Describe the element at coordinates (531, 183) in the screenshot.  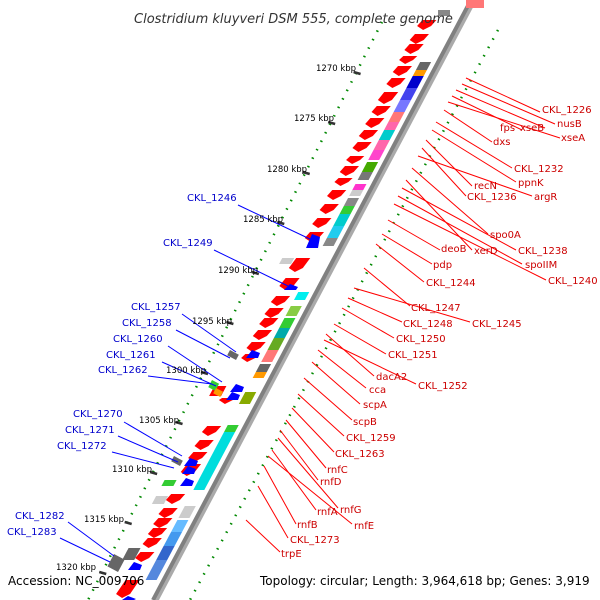
I see `gene-label-ppnk: ppnK` at that location.